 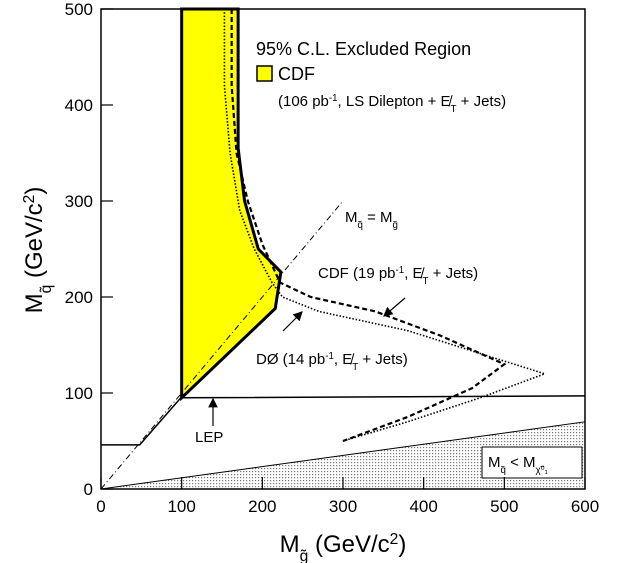 What do you see at coordinates (79, 297) in the screenshot?
I see `y-tick-label: 200` at bounding box center [79, 297].